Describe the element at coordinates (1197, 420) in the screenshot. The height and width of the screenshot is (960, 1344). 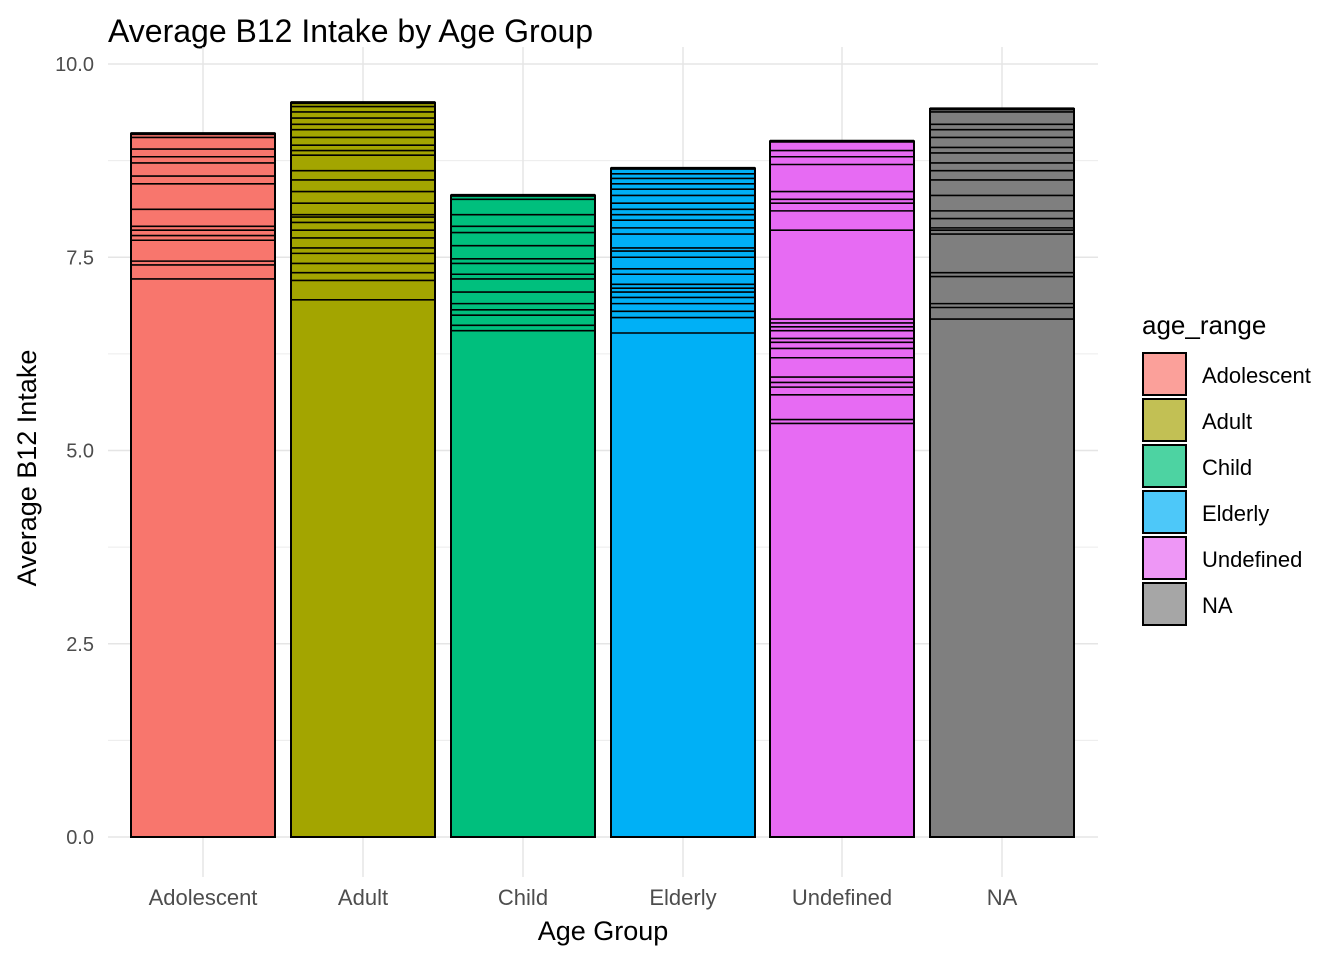
I see `legend-item-adult: Adult` at that location.